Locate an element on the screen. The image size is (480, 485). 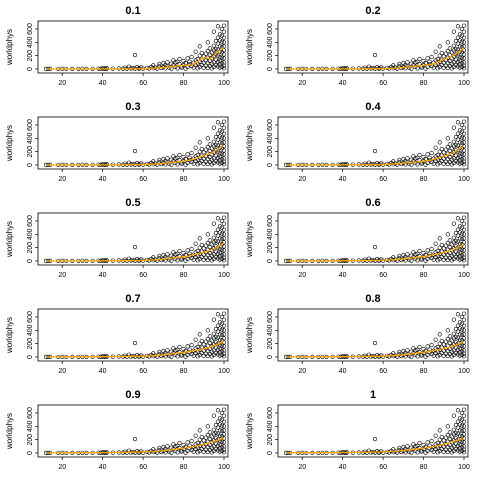
y-tick-label: 400 is located at coordinates (30, 234).